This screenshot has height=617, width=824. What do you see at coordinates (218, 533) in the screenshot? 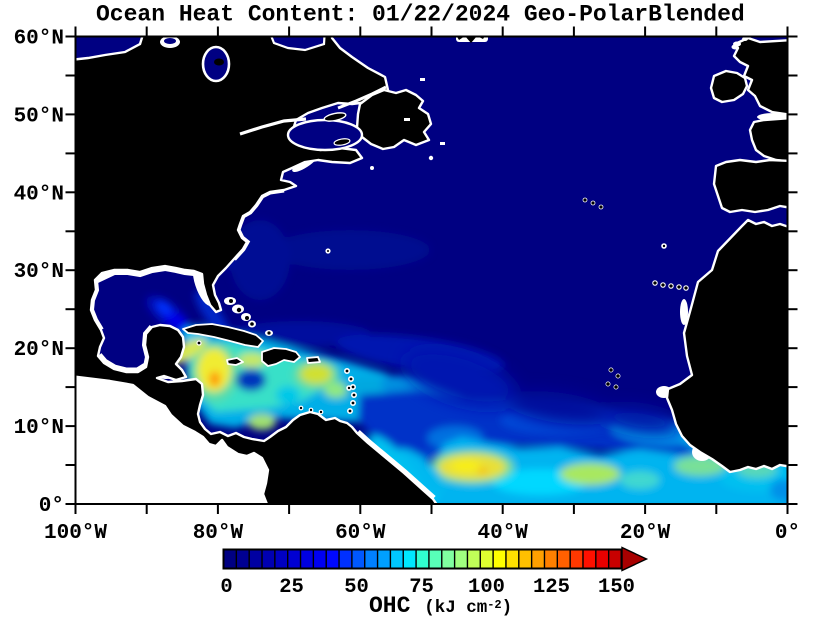
I see `svg-text: 80°W` at bounding box center [218, 533].